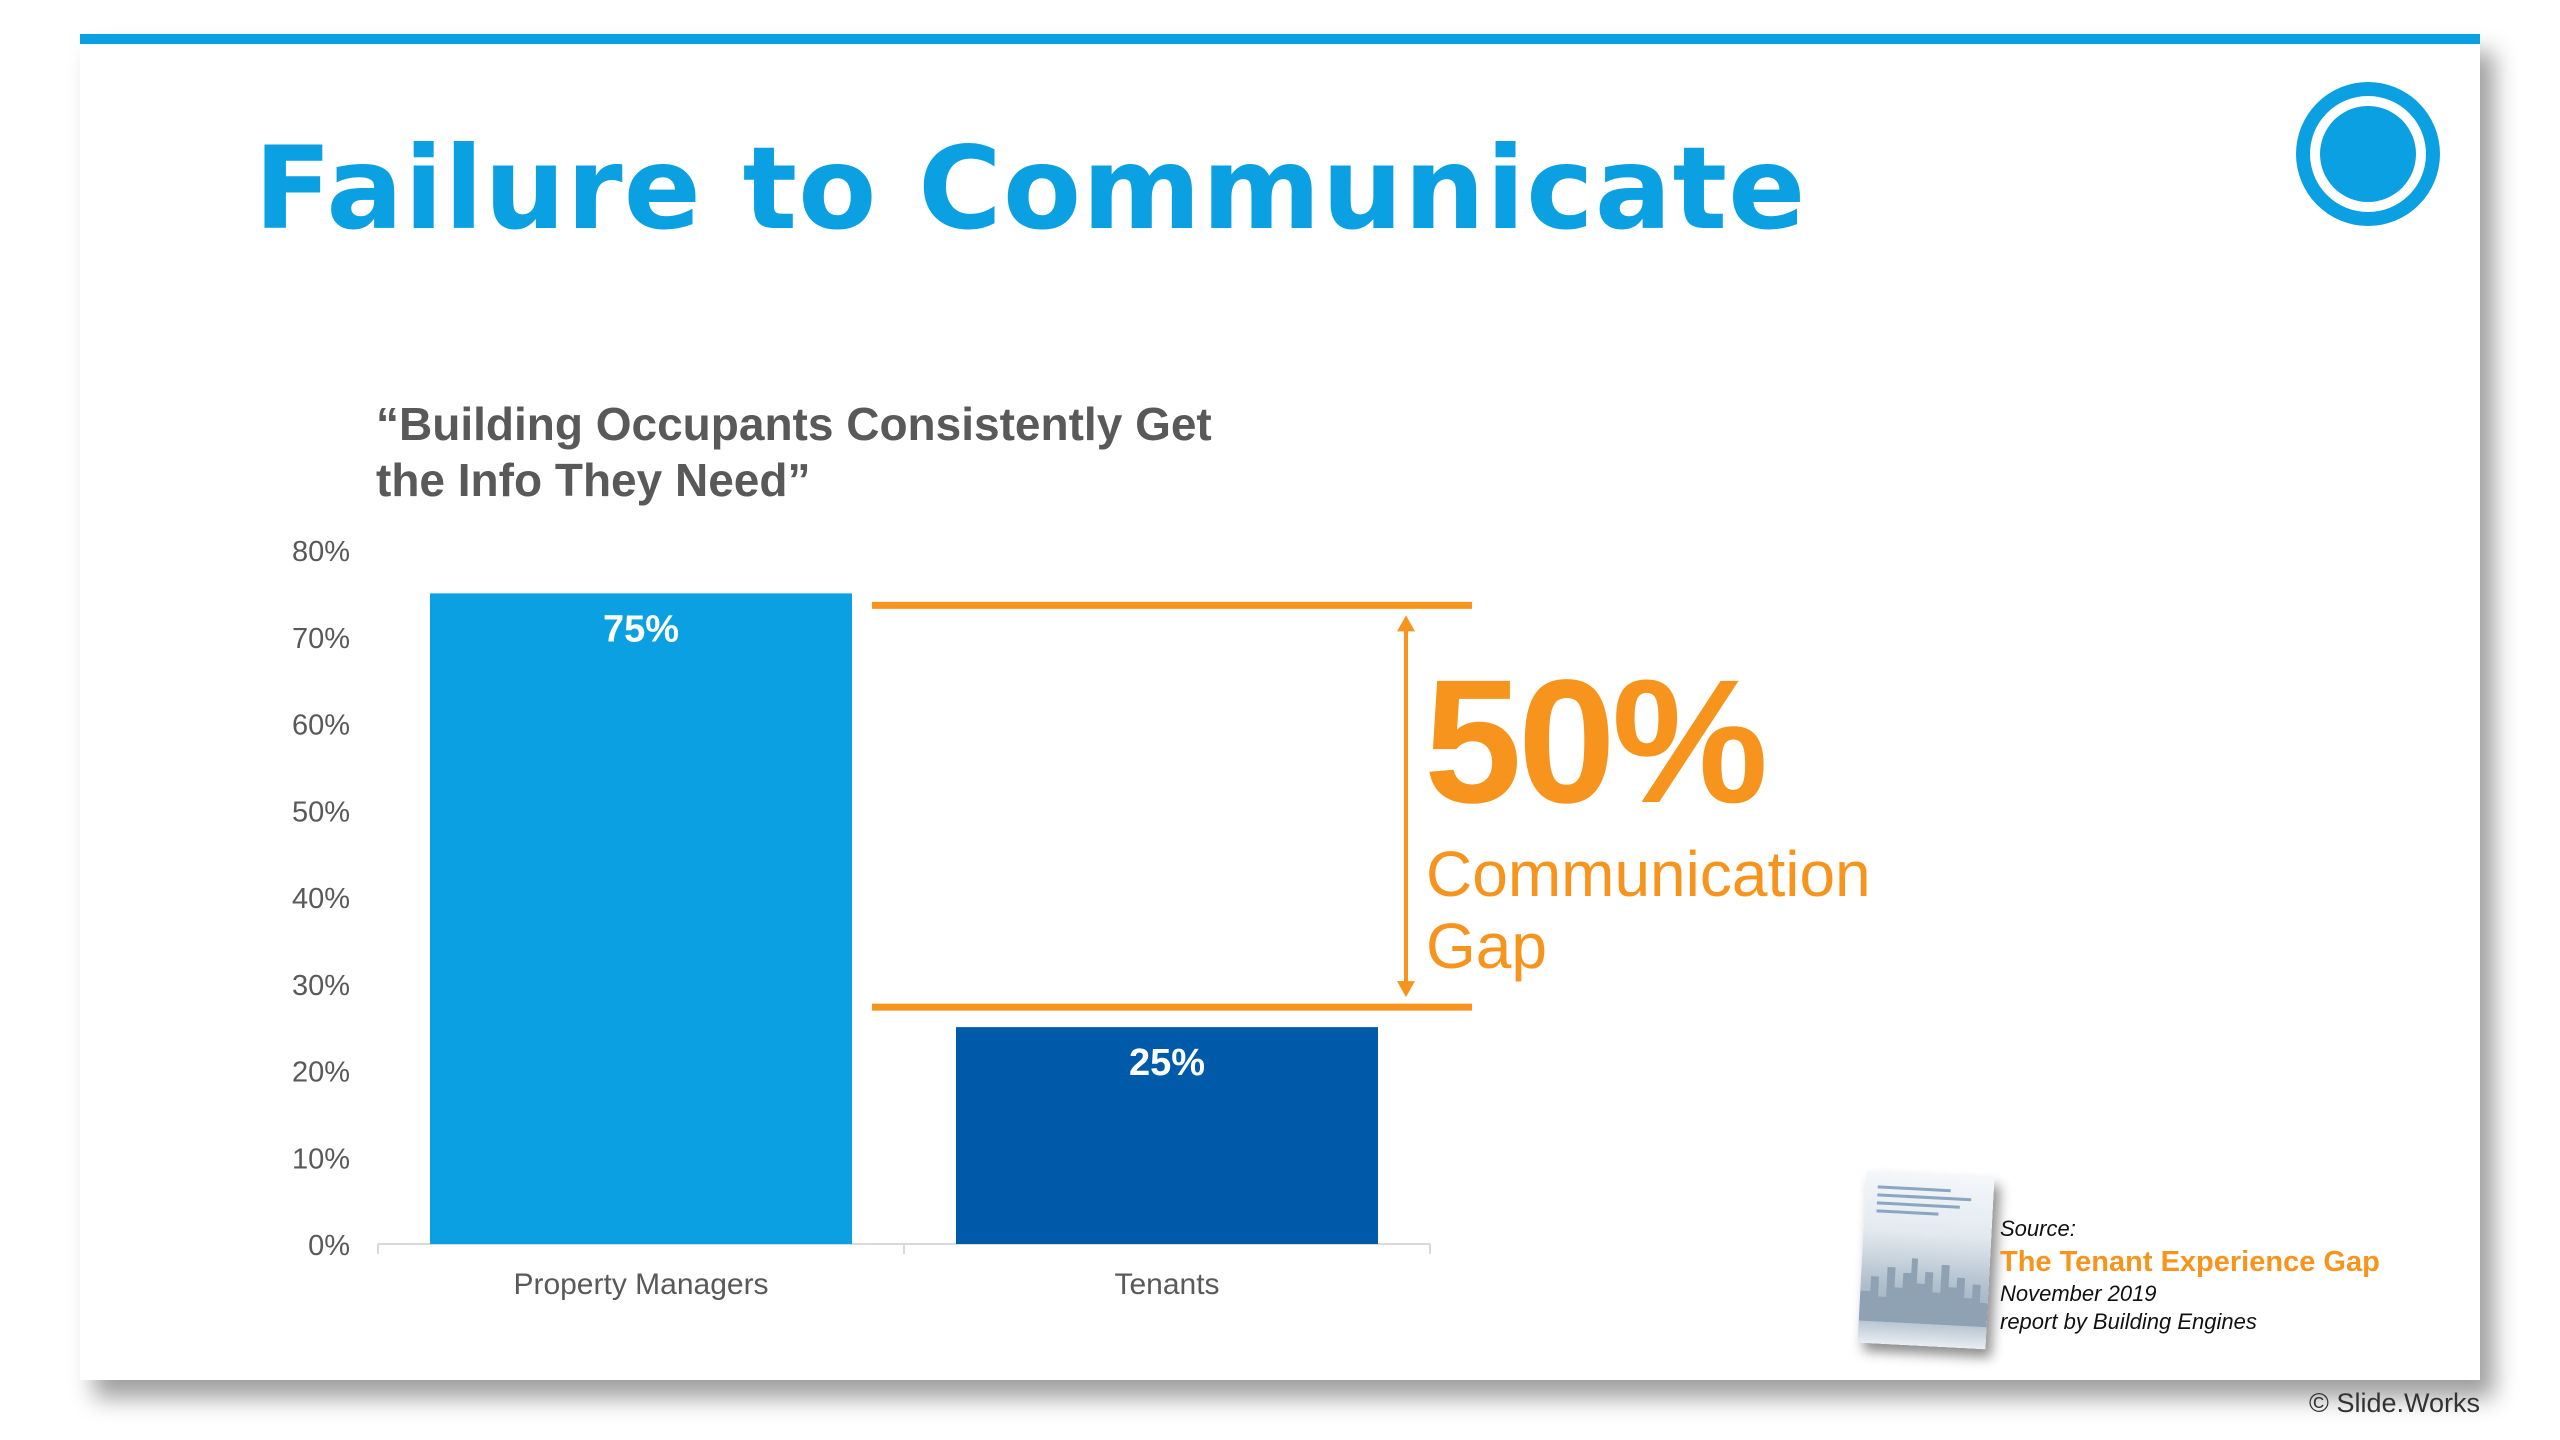  What do you see at coordinates (321, 552) in the screenshot?
I see `y-tick-label: 80%` at bounding box center [321, 552].